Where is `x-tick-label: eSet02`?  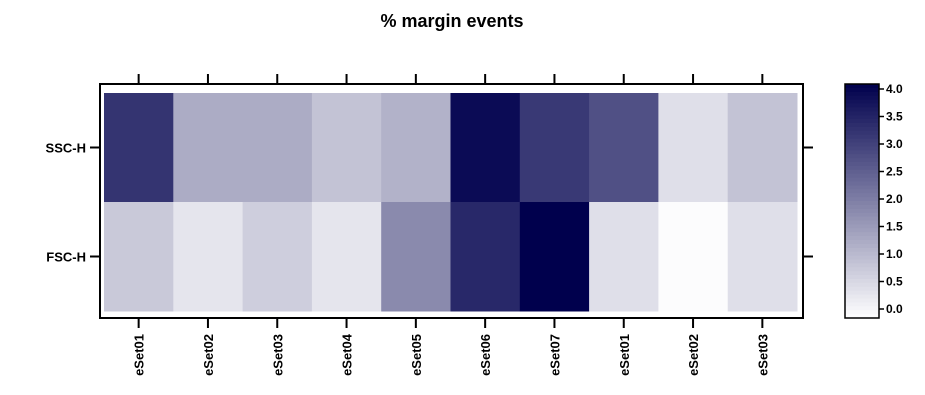
x-tick-label: eSet02 is located at coordinates (693, 355).